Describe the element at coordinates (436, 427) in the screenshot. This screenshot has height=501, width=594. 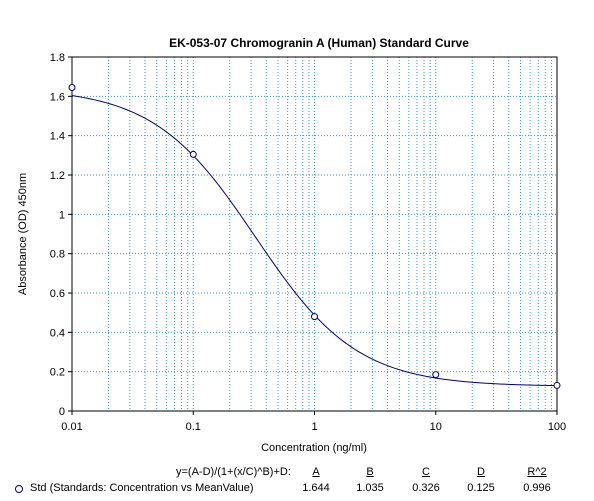
I see `x-tick-label: 10` at that location.